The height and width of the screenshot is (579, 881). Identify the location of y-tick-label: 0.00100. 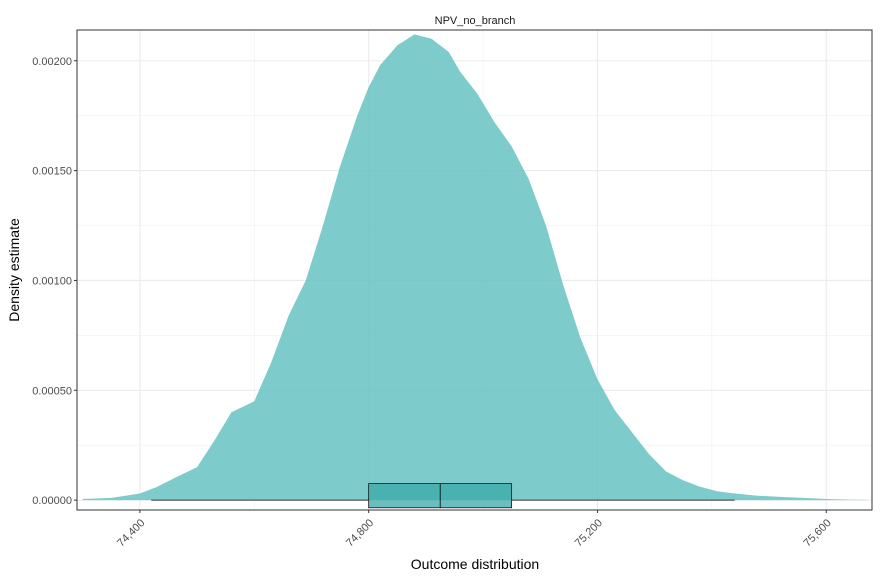
(52, 281).